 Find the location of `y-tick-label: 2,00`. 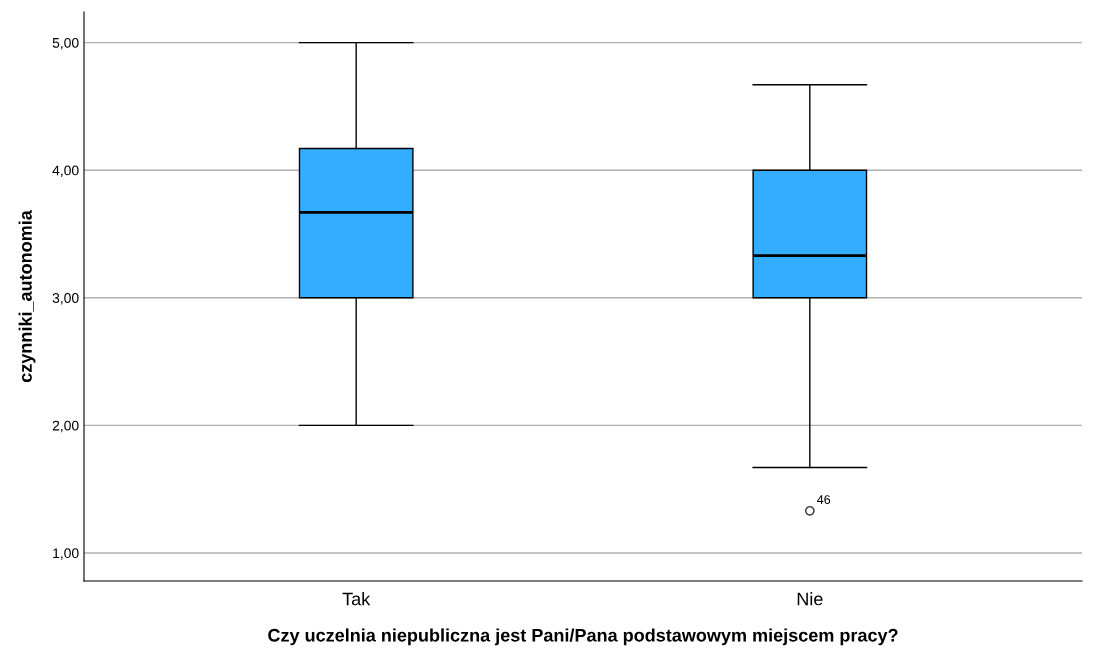

y-tick-label: 2,00 is located at coordinates (65, 426).